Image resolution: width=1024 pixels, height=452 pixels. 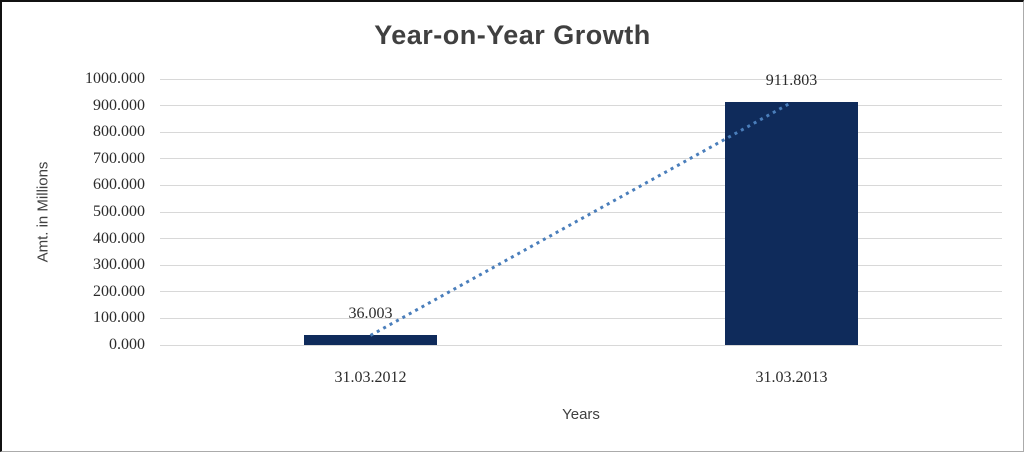 I want to click on x-category-label: 31.03.2012, so click(x=370, y=377).